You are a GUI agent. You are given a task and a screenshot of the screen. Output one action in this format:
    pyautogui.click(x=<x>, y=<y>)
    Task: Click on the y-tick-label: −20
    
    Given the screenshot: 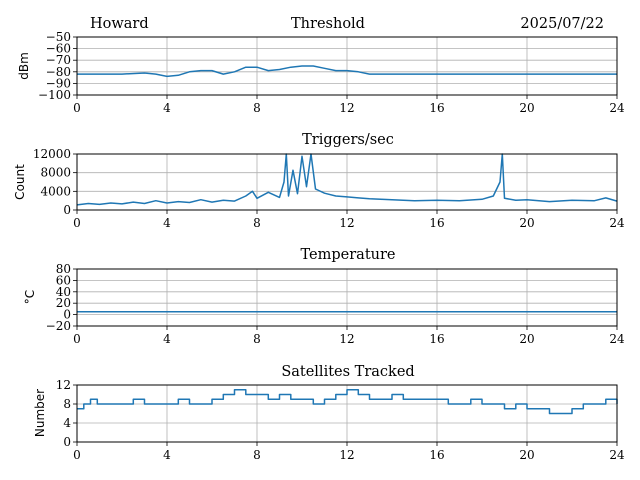 What is the action you would take?
    pyautogui.click(x=58, y=326)
    